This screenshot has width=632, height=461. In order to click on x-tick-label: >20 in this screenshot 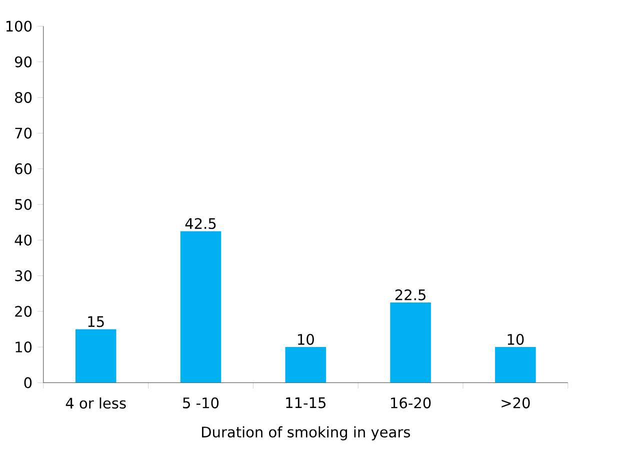, I will do `click(516, 402)`.